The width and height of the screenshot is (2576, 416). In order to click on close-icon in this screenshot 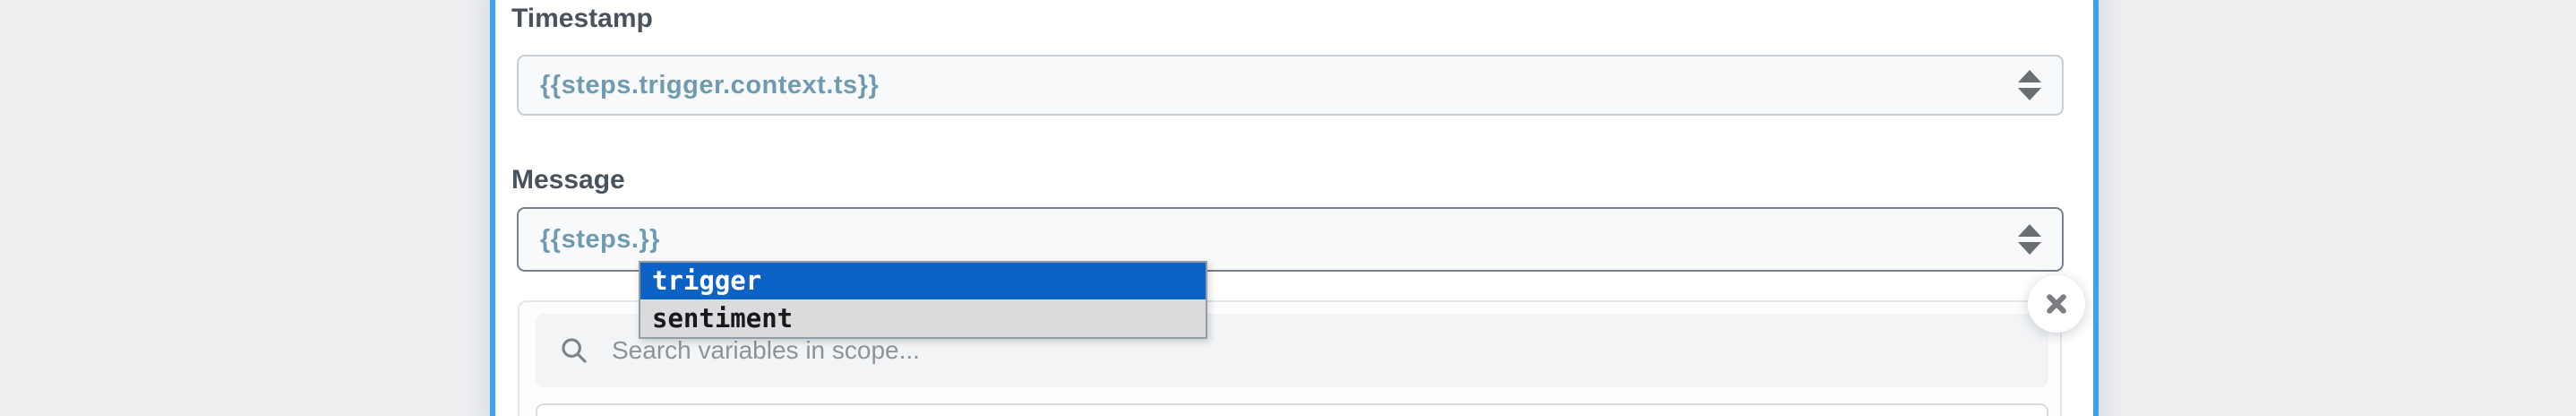, I will do `click(2056, 304)`.